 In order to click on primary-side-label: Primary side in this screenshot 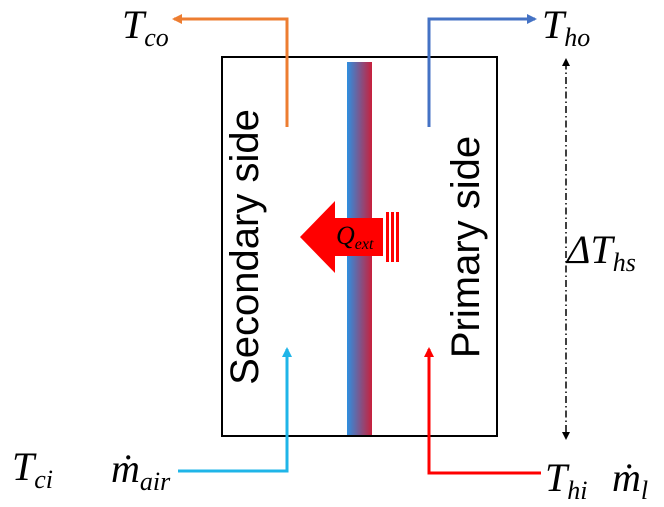, I will do `click(466, 247)`.